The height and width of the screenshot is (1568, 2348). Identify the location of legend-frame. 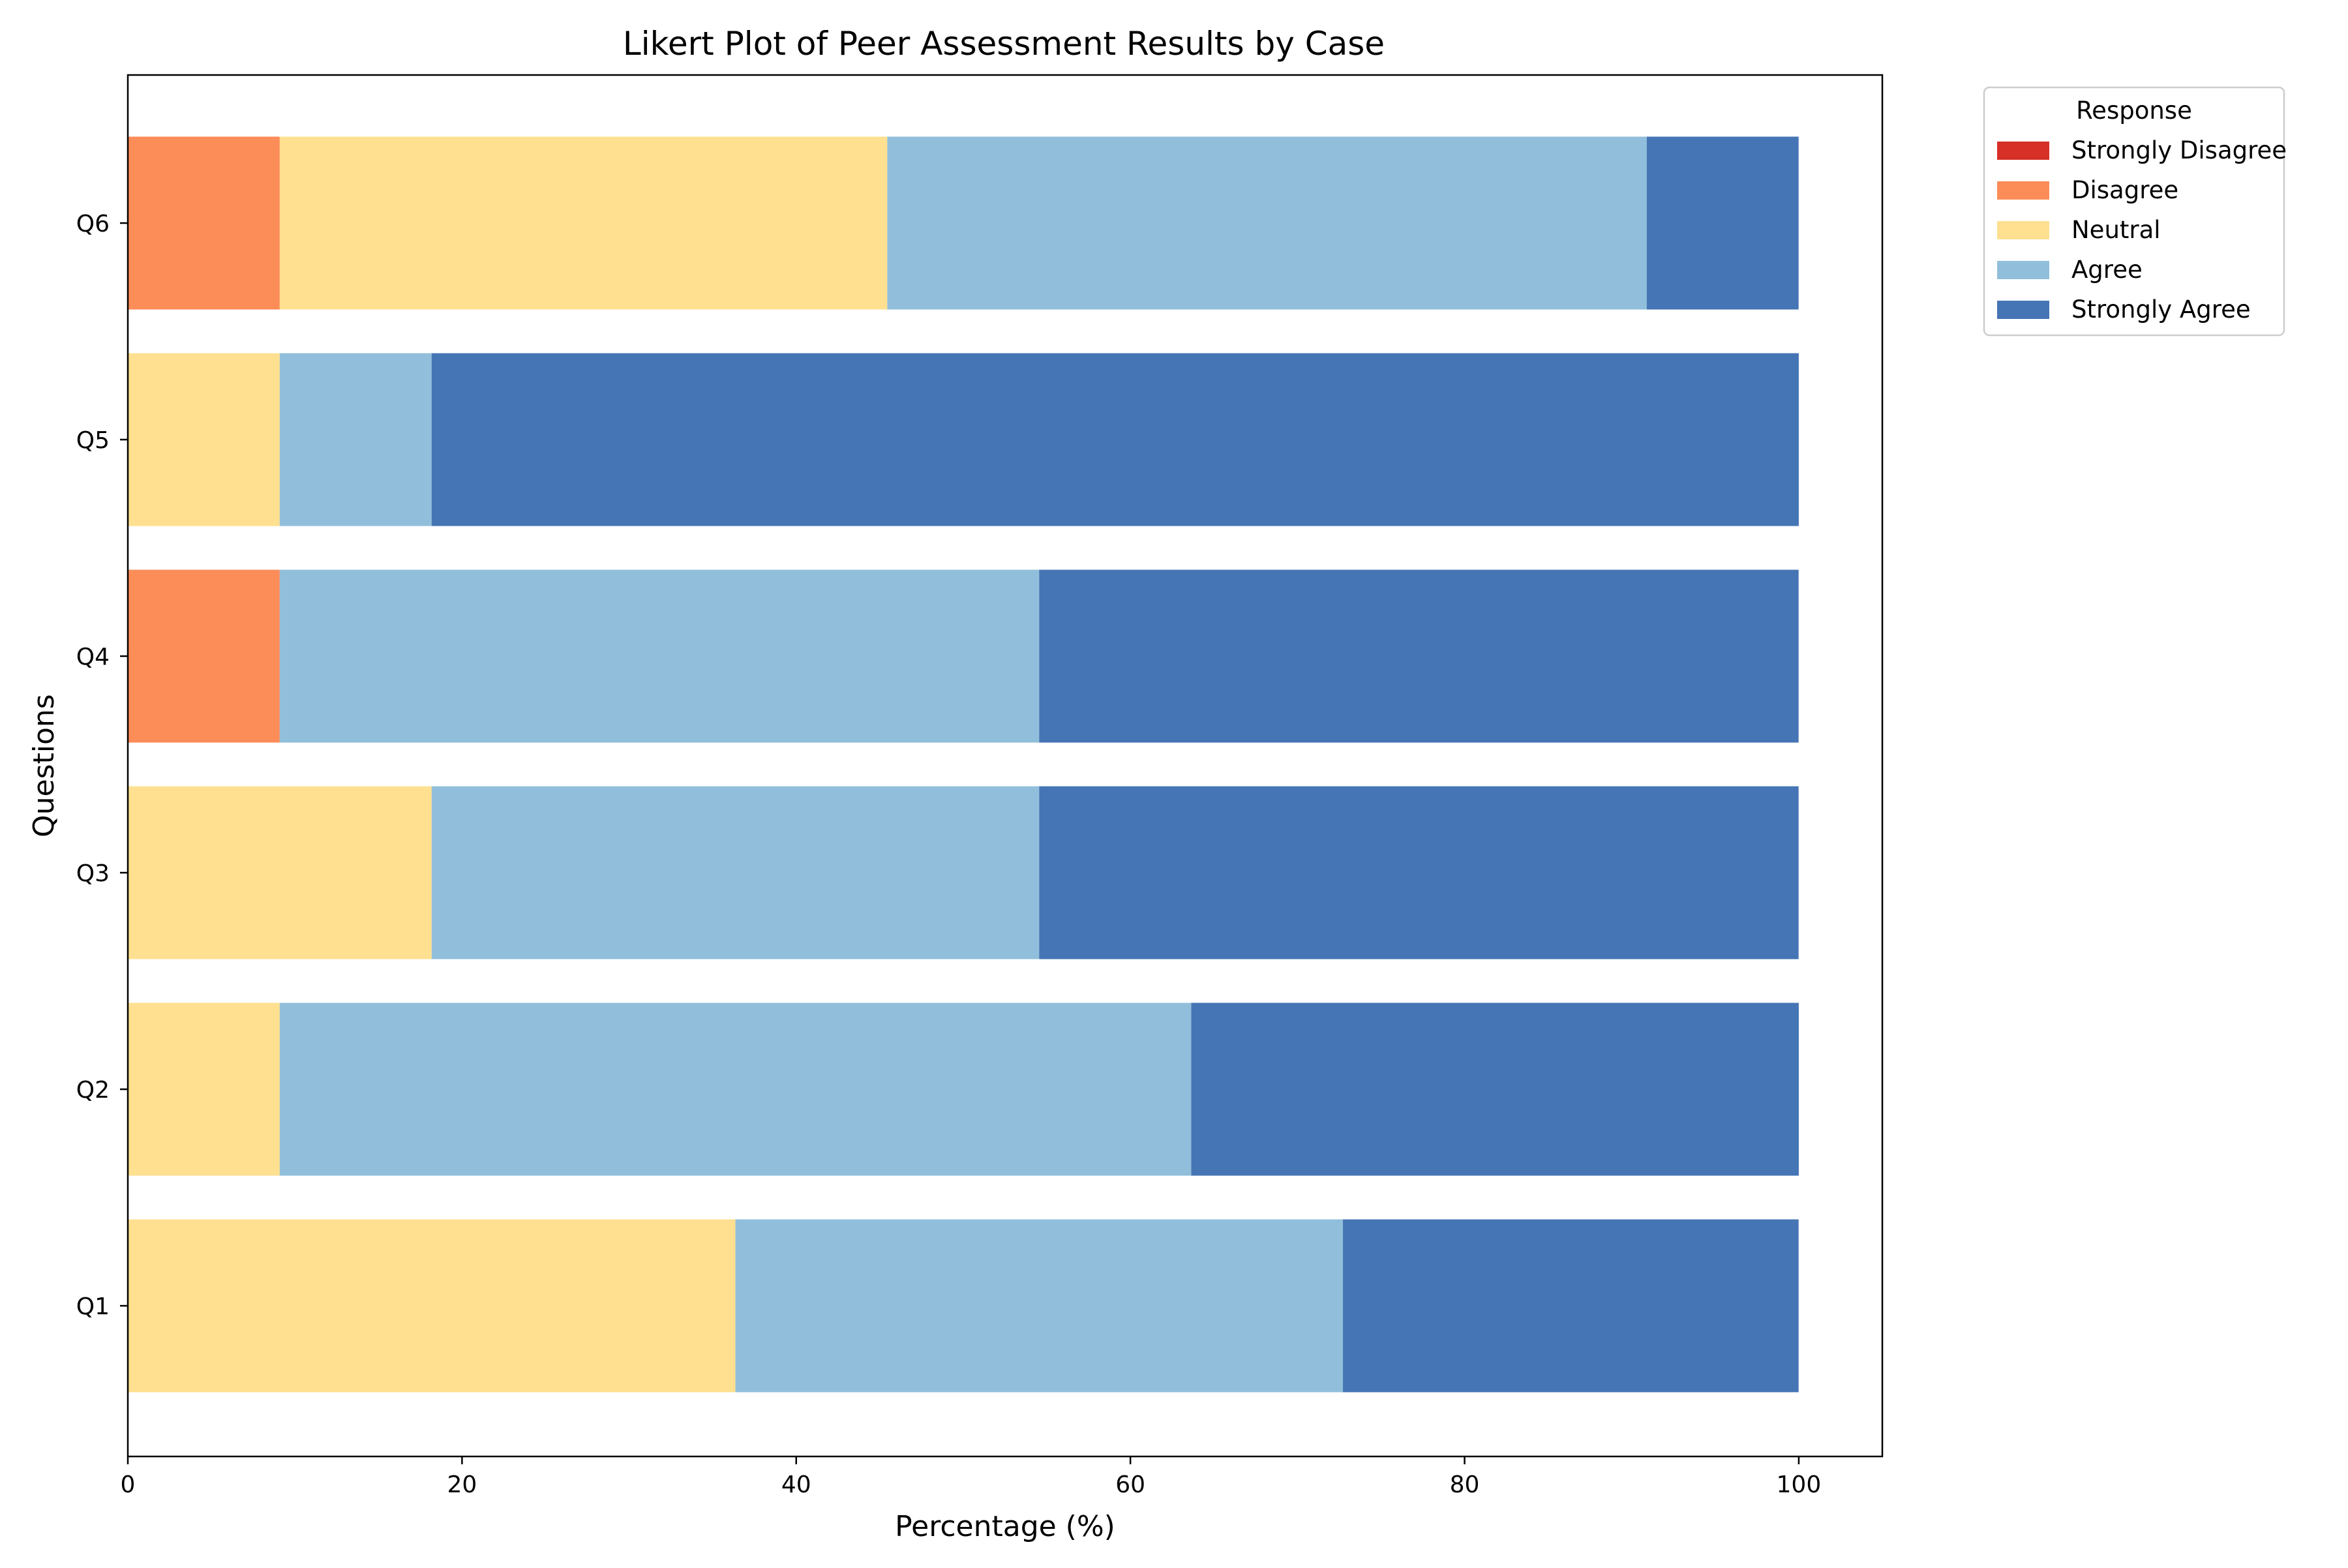
(2134, 211).